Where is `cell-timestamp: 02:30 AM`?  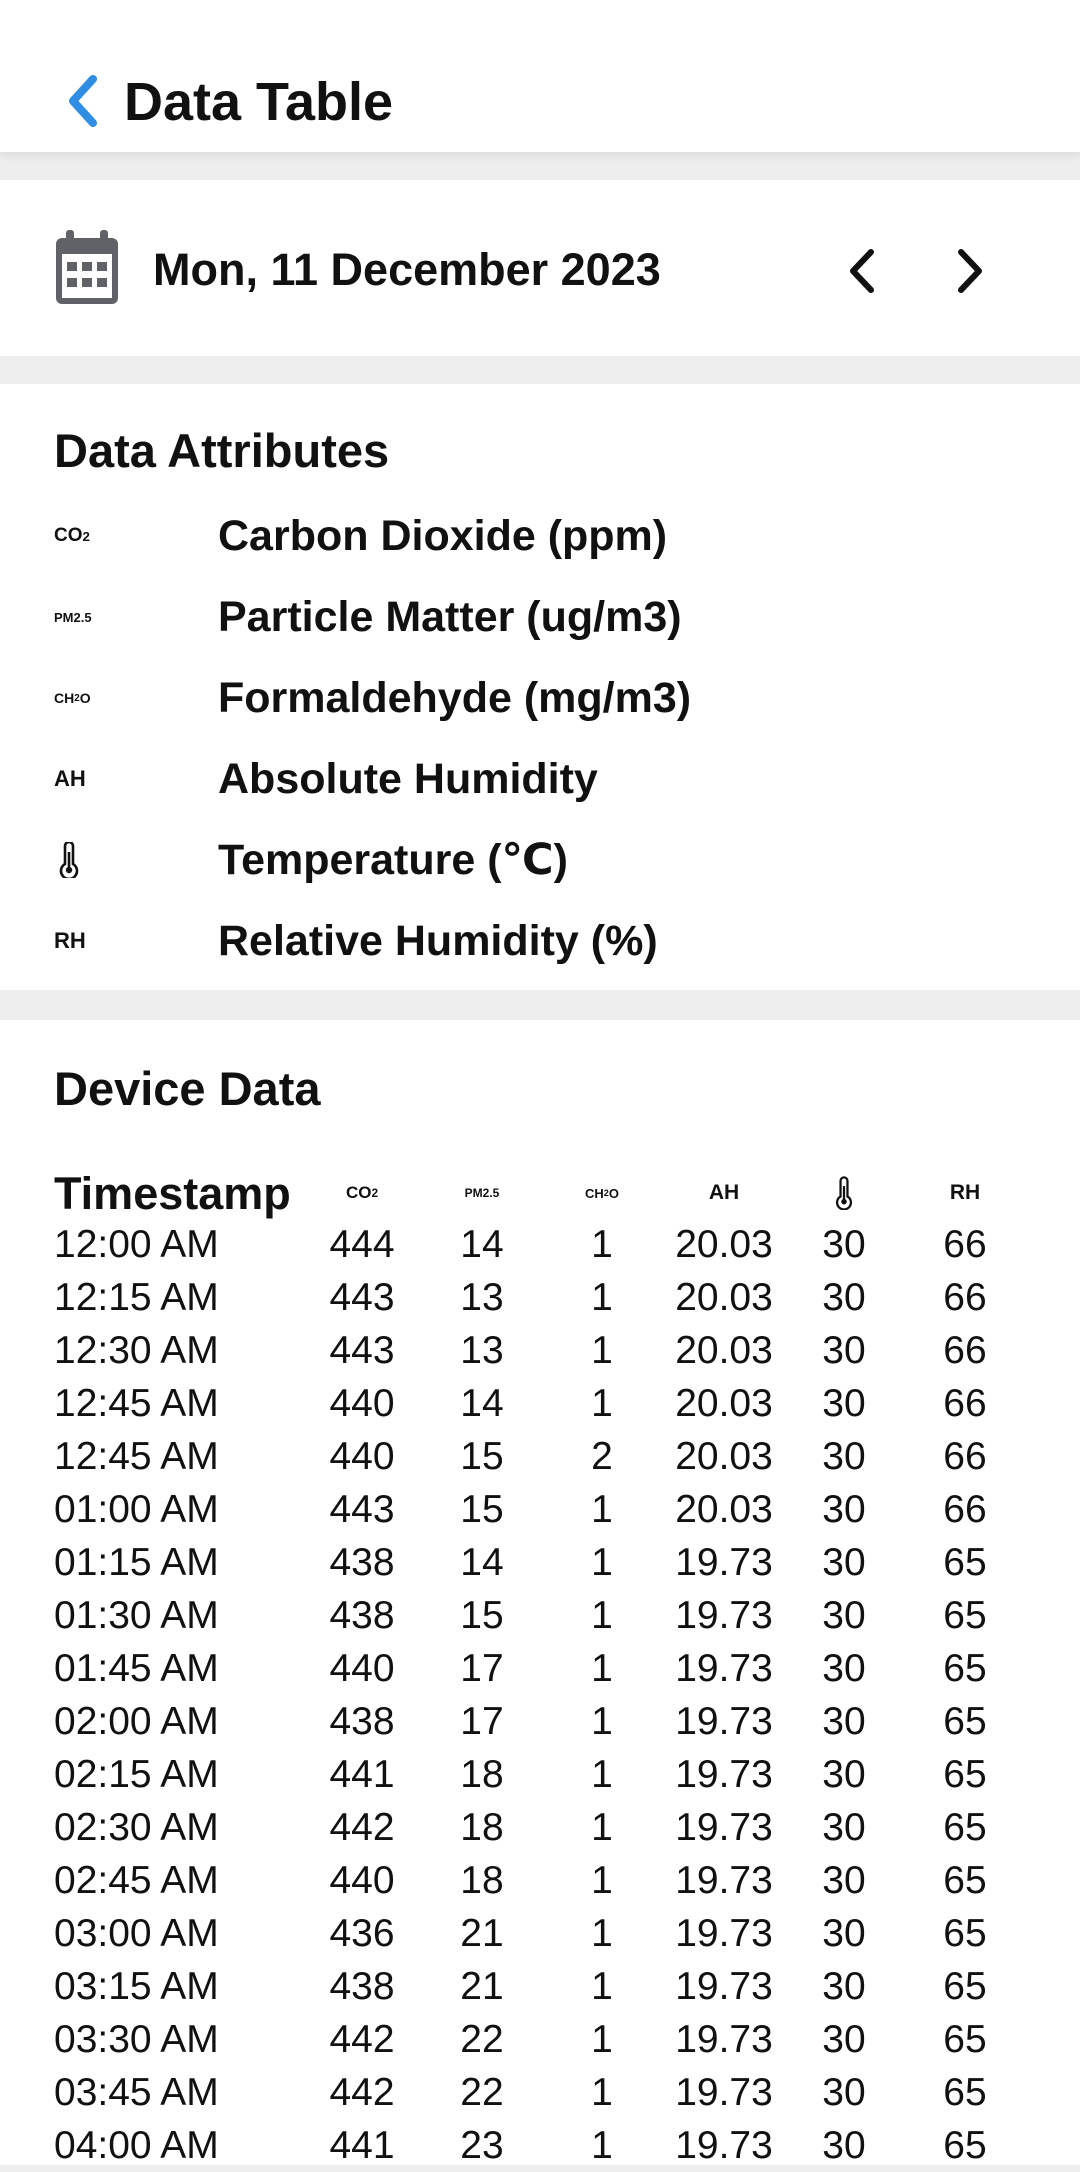
cell-timestamp: 02:30 AM is located at coordinates (136, 1827).